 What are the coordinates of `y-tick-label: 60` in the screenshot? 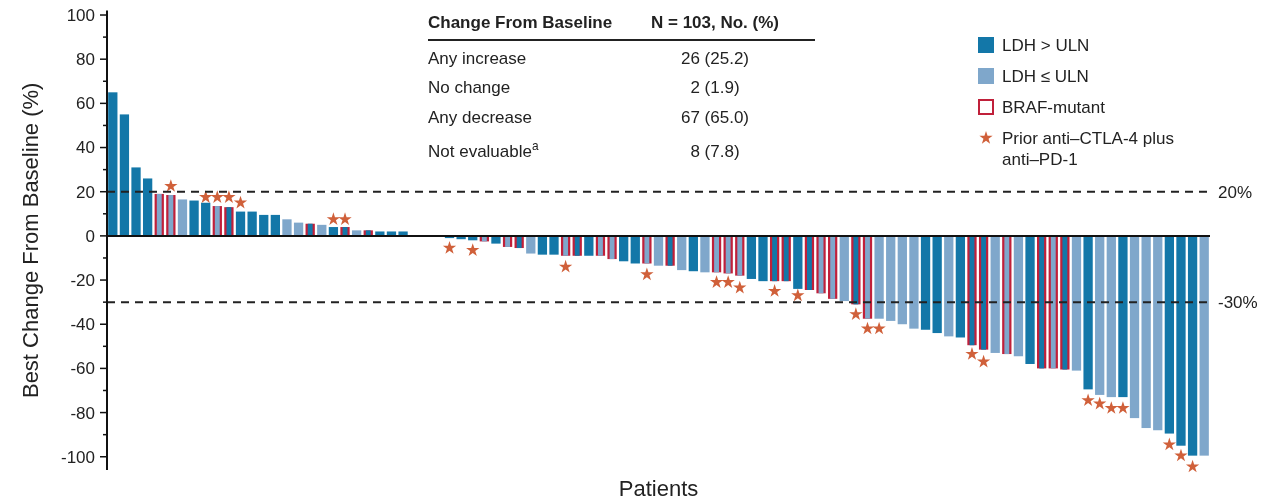 It's located at (85, 104).